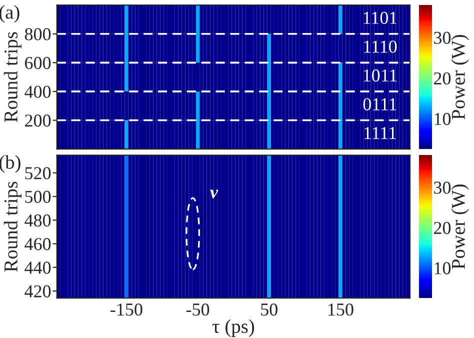  Describe the element at coordinates (380, 18) in the screenshot. I see `annotation: 1101` at that location.